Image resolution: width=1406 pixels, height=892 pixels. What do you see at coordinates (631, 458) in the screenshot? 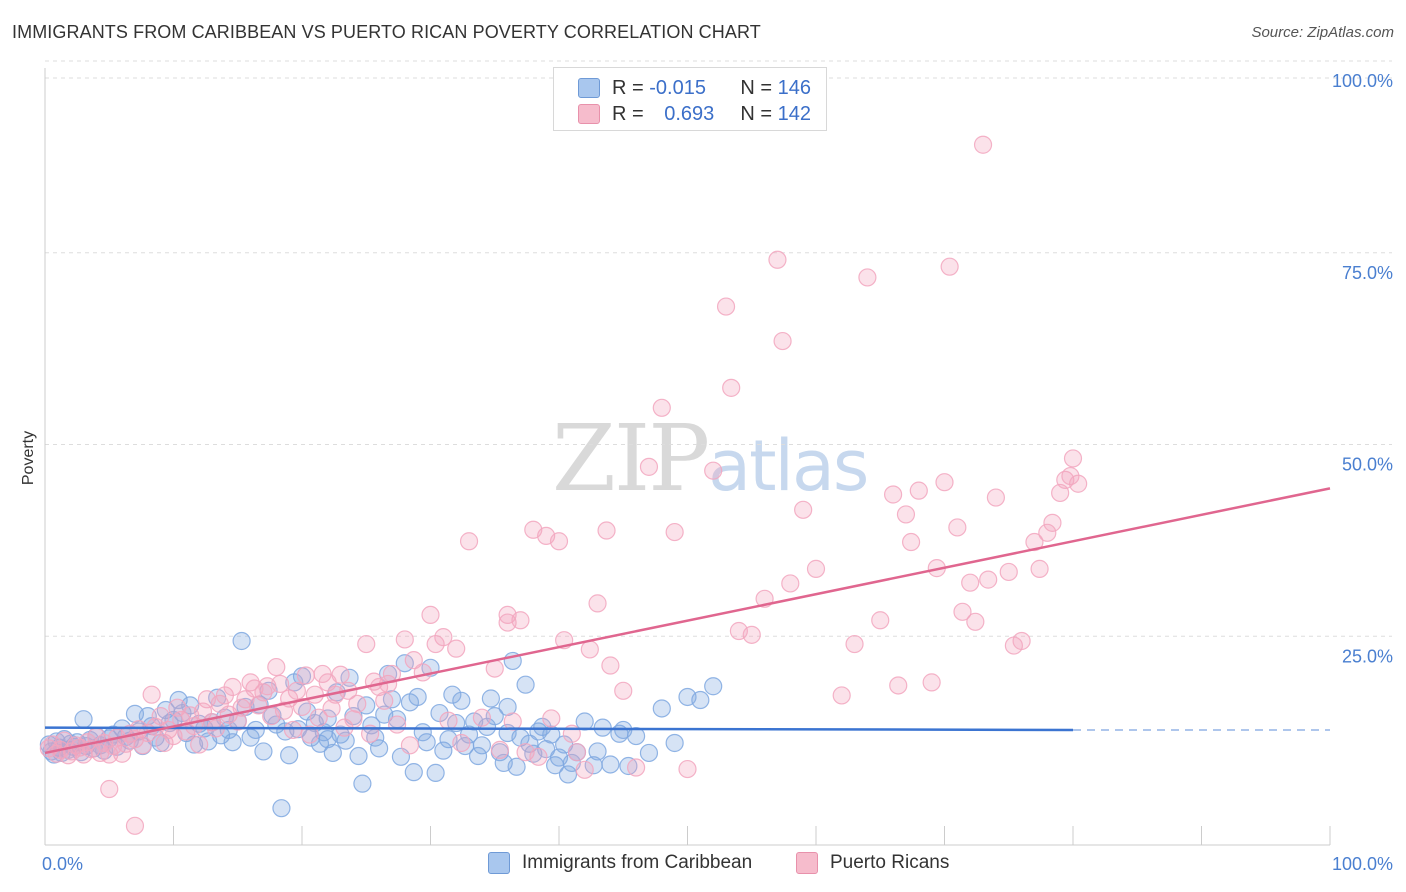
I see `watermark-zip: ZIP` at bounding box center [631, 458].